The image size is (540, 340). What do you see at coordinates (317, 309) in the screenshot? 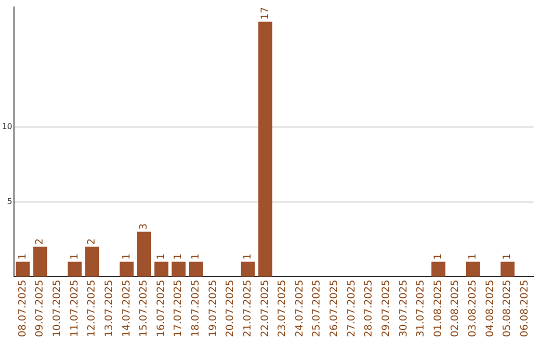
I see `x-tick-label: 25.07.2025` at bounding box center [317, 309].